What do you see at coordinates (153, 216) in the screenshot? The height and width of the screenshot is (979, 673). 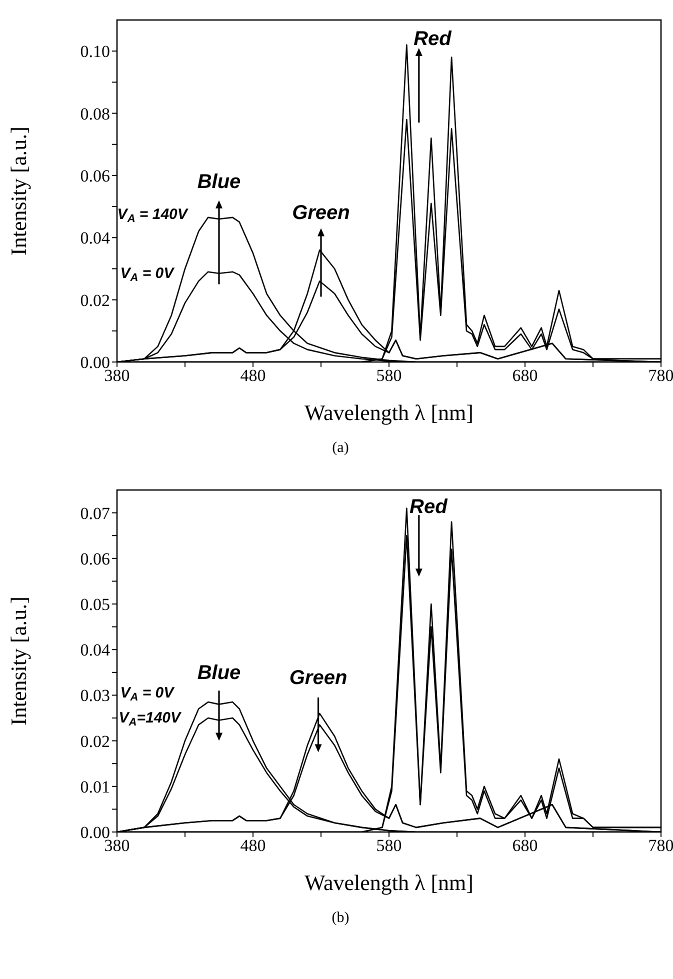 I see `annotation: V$_{A}$ = 140V` at bounding box center [153, 216].